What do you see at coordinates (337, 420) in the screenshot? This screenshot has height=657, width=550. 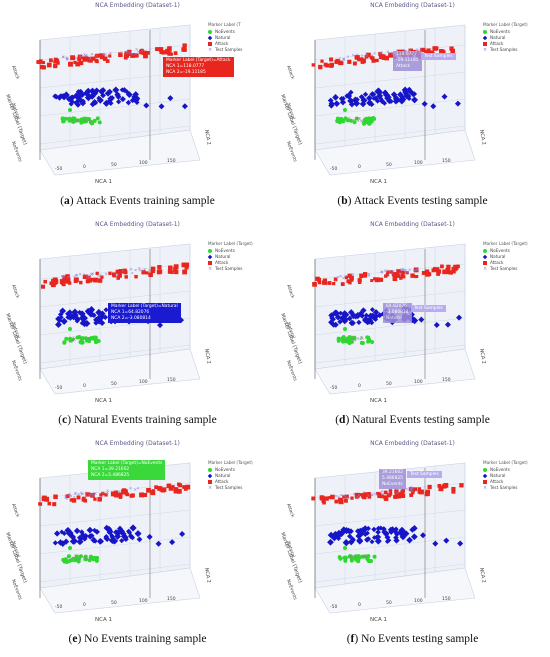 I see `caption-paren: (` at bounding box center [337, 420].